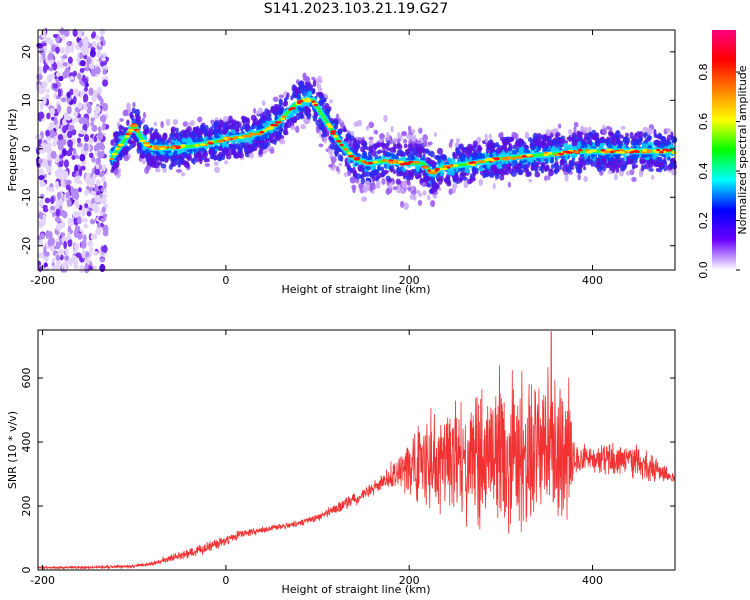  I want to click on colorbar-axis: 0.0 0.2 0.4 0.6 0.8, so click(718, 171).